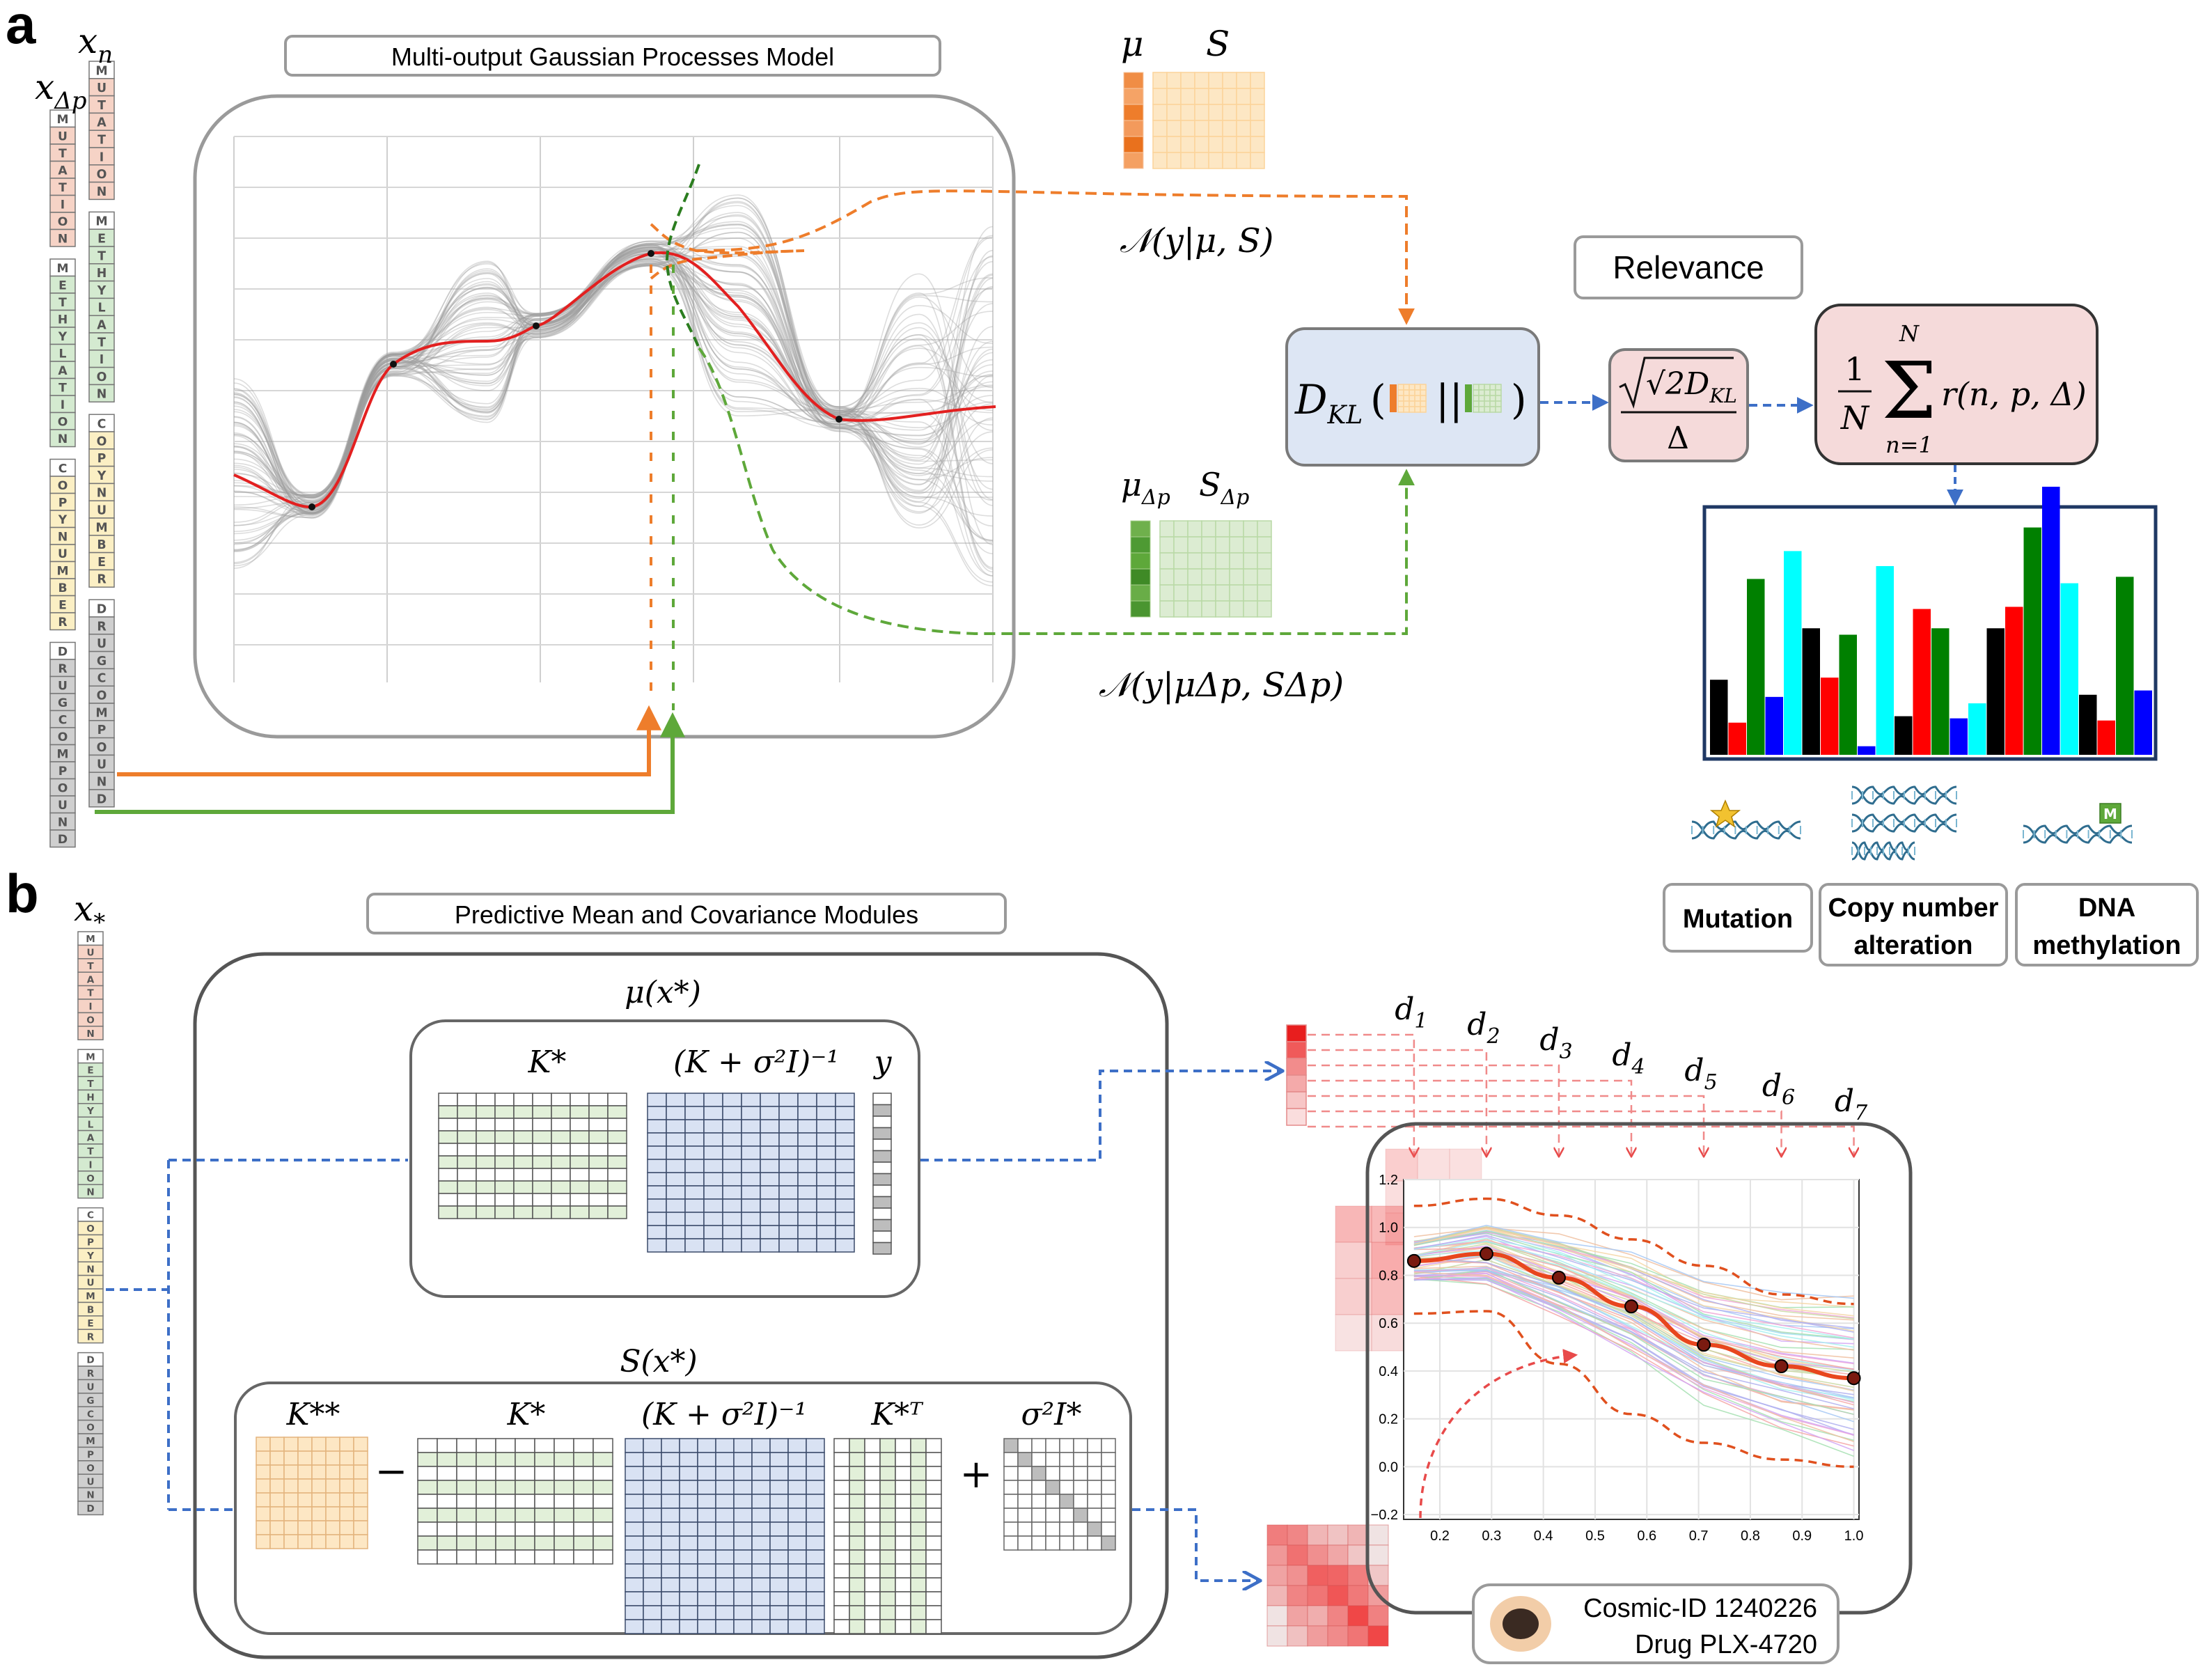  I want to click on kl-mini-g-cell, so click(1487, 399).